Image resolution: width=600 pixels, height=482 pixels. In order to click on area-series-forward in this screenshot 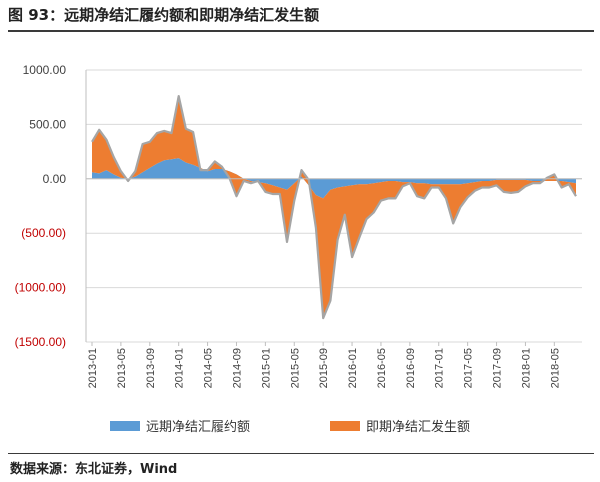, I will do `click(334, 178)`.